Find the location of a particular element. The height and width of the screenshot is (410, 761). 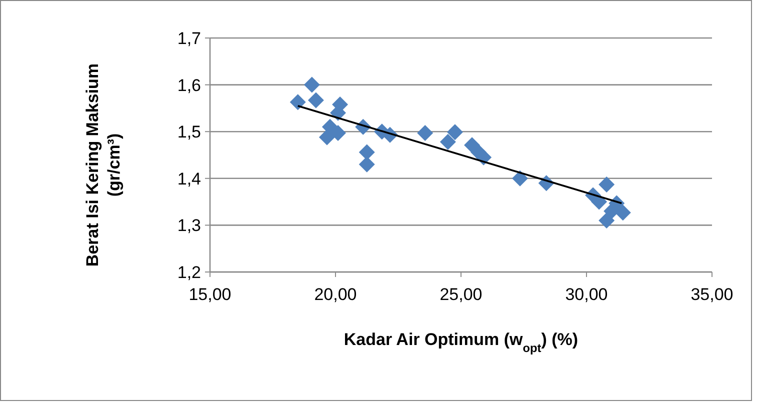

y-tick-label: 1,6 is located at coordinates (189, 85).